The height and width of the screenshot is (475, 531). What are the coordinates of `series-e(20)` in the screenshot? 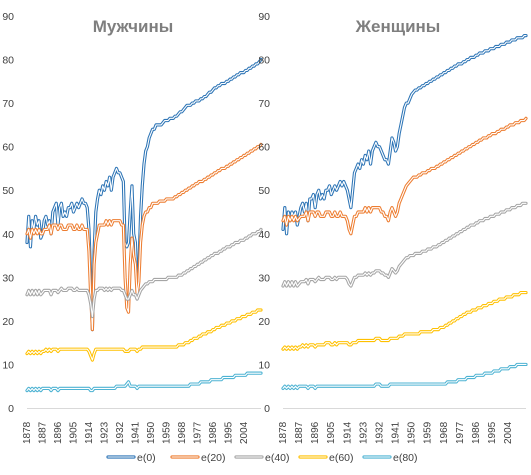 It's located at (404, 176).